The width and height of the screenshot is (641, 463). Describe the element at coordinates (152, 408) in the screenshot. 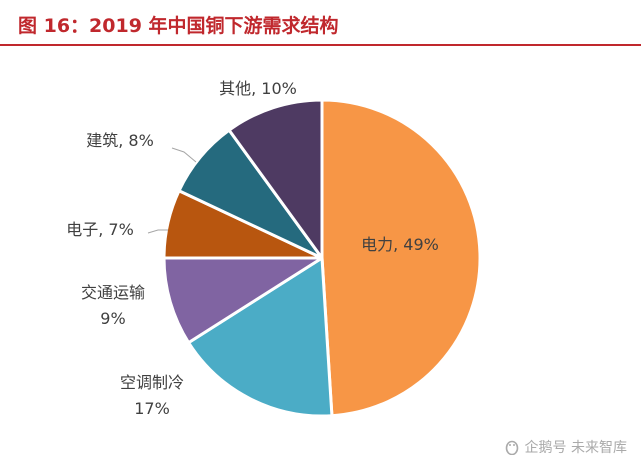

I see `slice-label-2-line-2: 17%` at that location.